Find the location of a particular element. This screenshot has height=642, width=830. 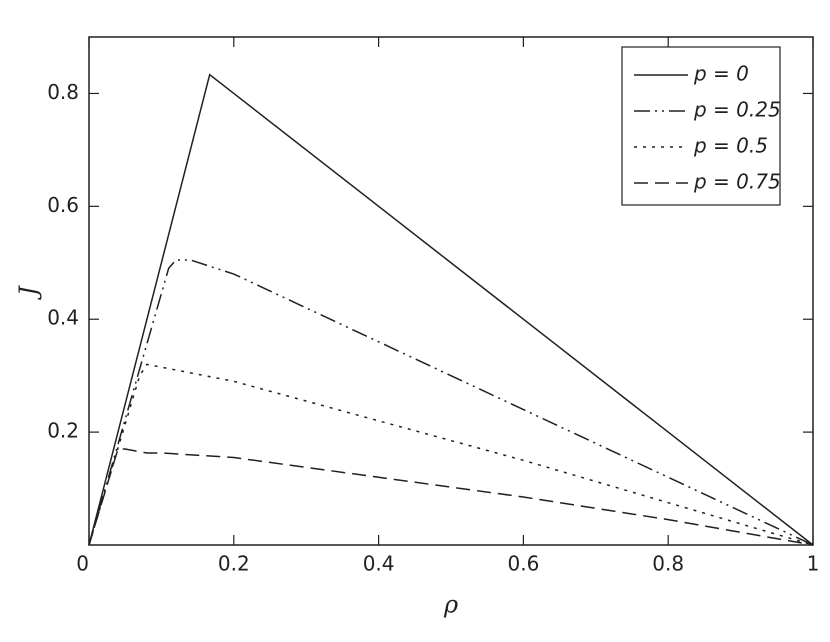

x-tick-label: 0.2 is located at coordinates (234, 564).